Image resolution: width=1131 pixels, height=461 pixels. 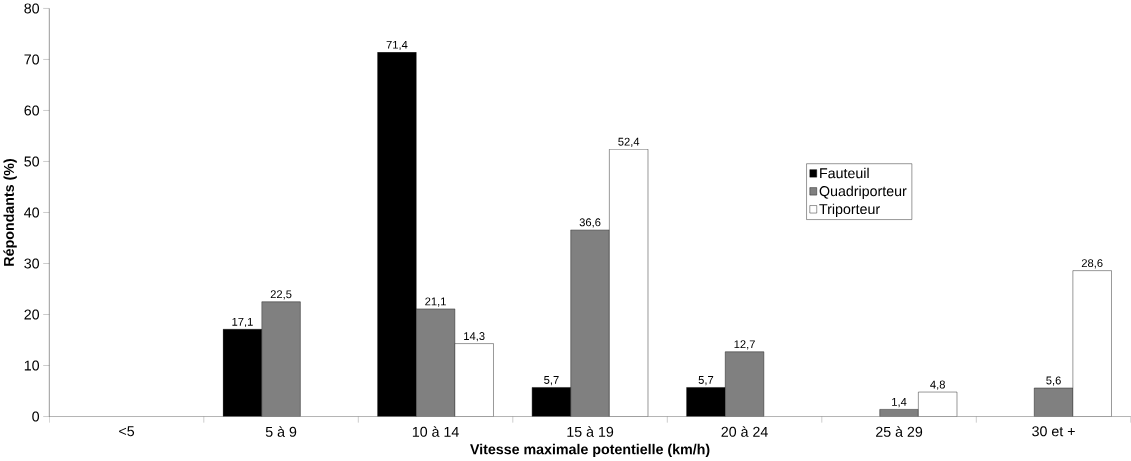 I want to click on data-label: 14,3, so click(x=474, y=337).